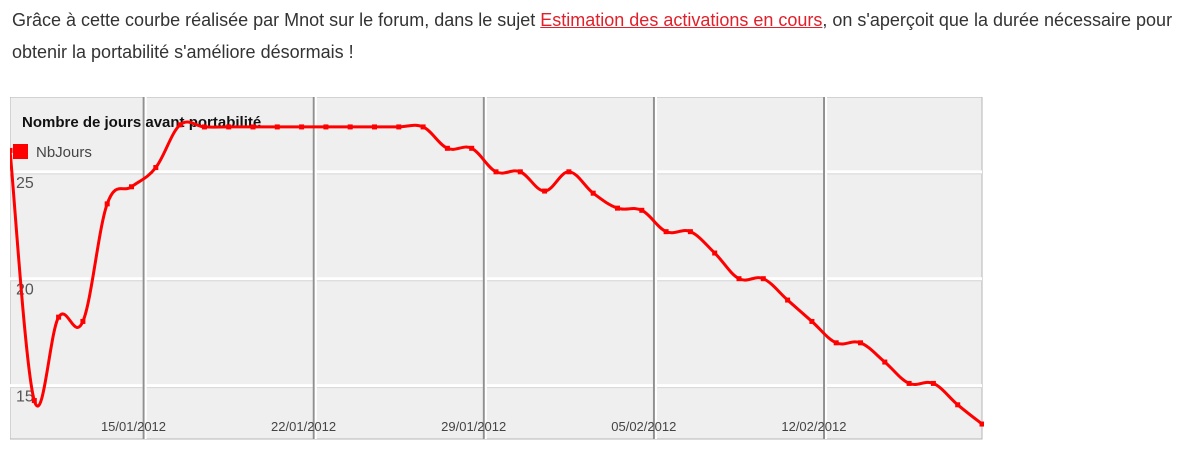 This screenshot has height=454, width=1200. What do you see at coordinates (813, 426) in the screenshot?
I see `x-tick-label: 12/02/2012` at bounding box center [813, 426].